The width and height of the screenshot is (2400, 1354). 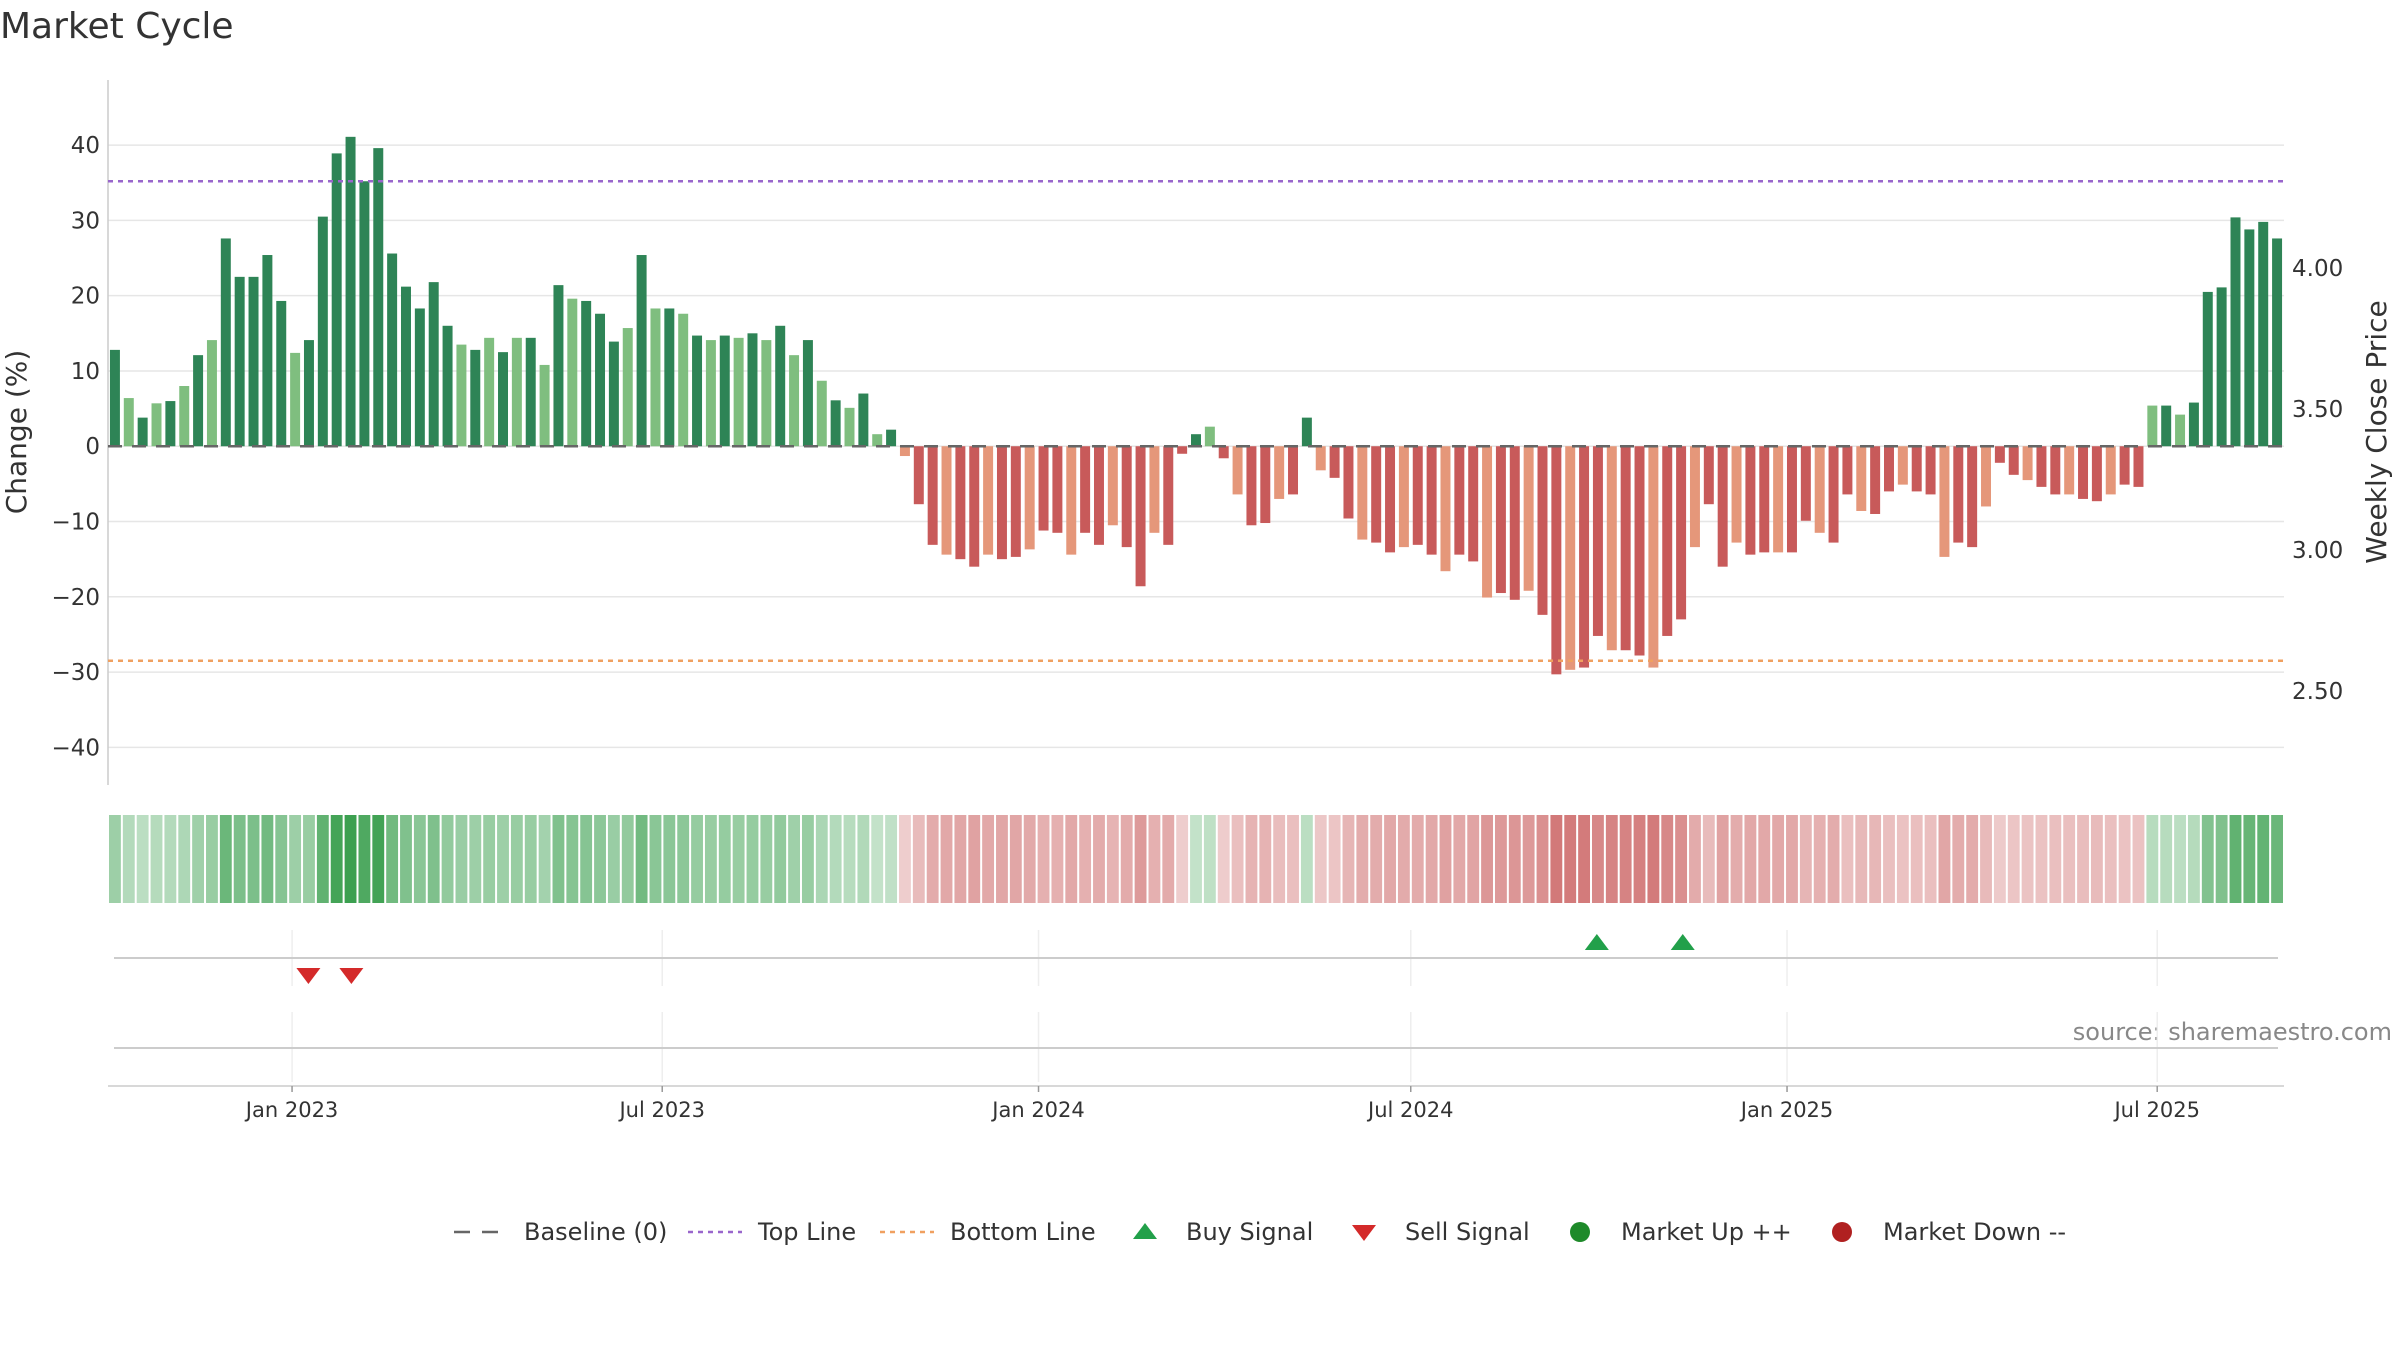 I want to click on y-axis-right-title: Weekly Close Price, so click(x=2376, y=431).